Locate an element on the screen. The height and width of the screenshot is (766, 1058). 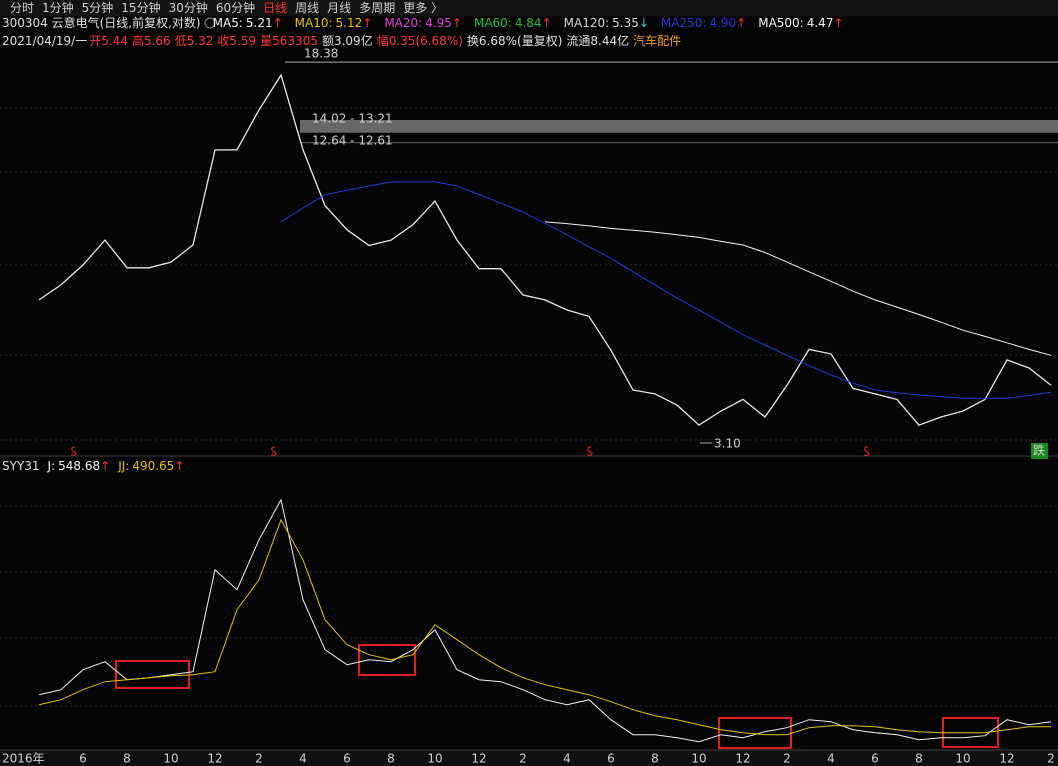
text-part: 开5.44 is located at coordinates (108, 41).